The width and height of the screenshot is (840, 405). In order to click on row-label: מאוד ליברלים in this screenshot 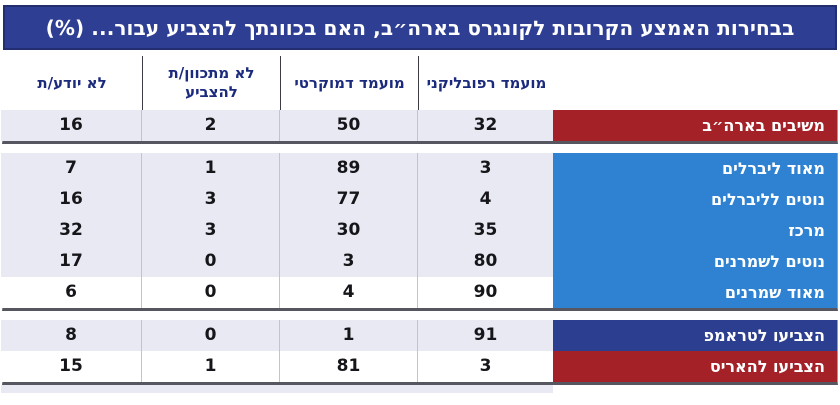, I will do `click(695, 168)`.